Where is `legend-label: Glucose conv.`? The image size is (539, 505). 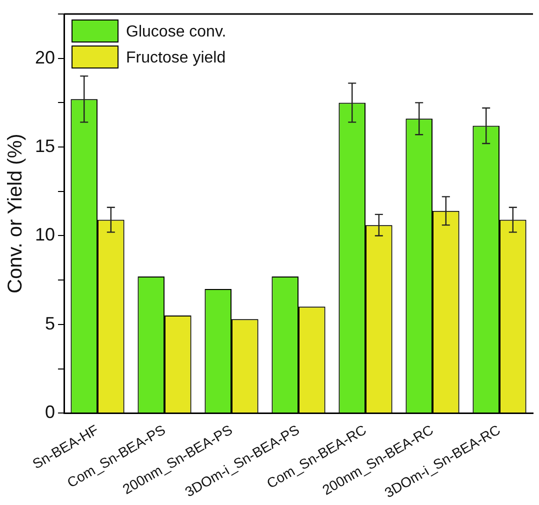 legend-label: Glucose conv. is located at coordinates (176, 31).